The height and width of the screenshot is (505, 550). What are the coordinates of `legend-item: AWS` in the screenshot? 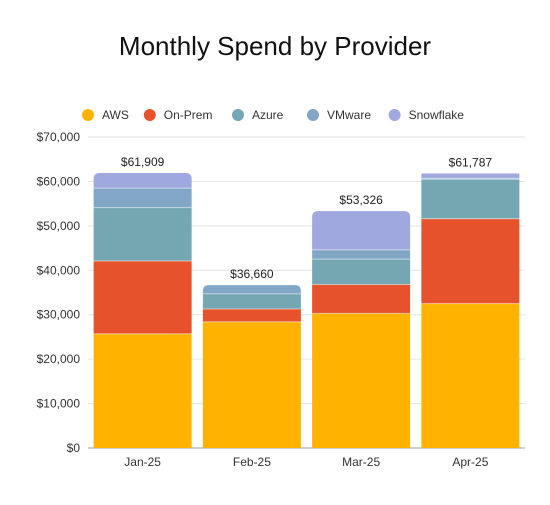 It's located at (105, 115).